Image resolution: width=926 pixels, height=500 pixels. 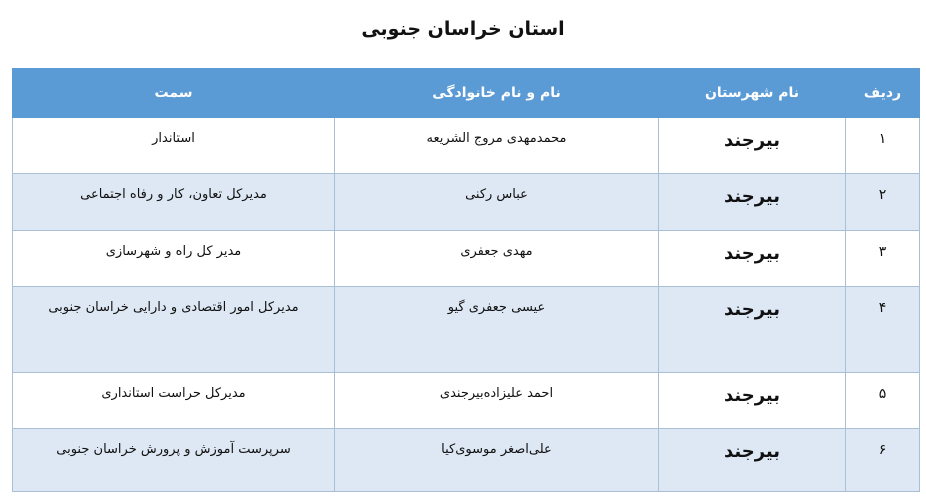 I want to click on cell-index: ۲, so click(x=882, y=202).